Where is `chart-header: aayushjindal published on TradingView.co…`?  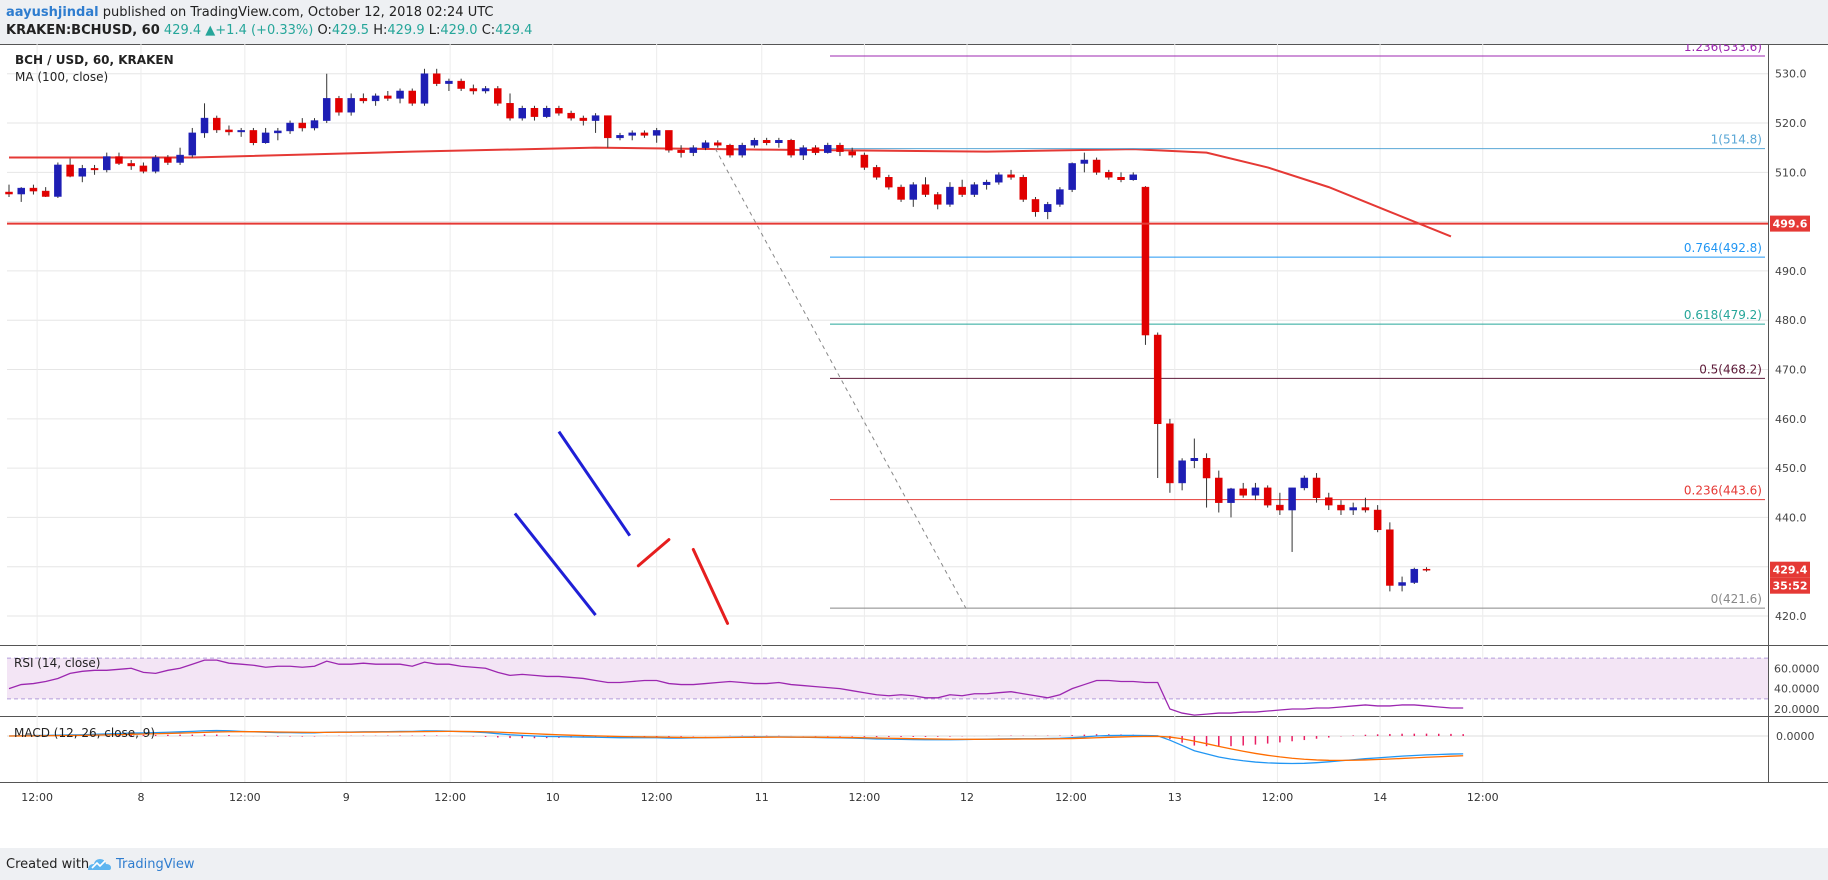
chart-header: aayushjindal published on TradingView.co… is located at coordinates (914, 22).